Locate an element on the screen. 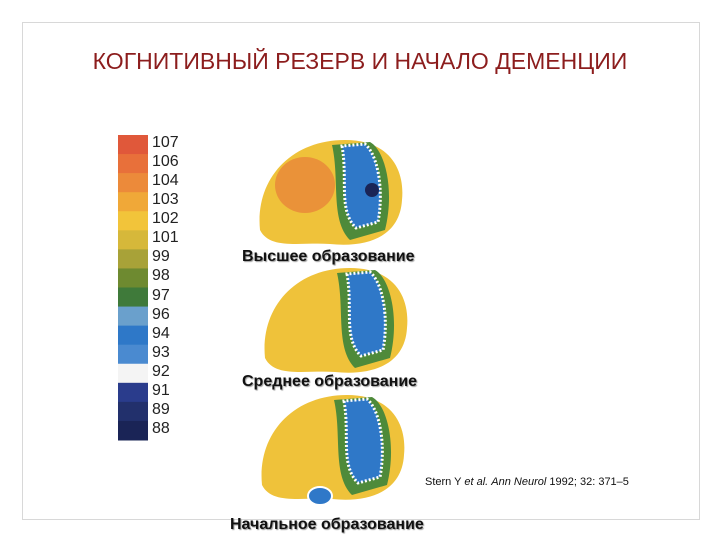  caption: Среднее образование is located at coordinates (330, 381).